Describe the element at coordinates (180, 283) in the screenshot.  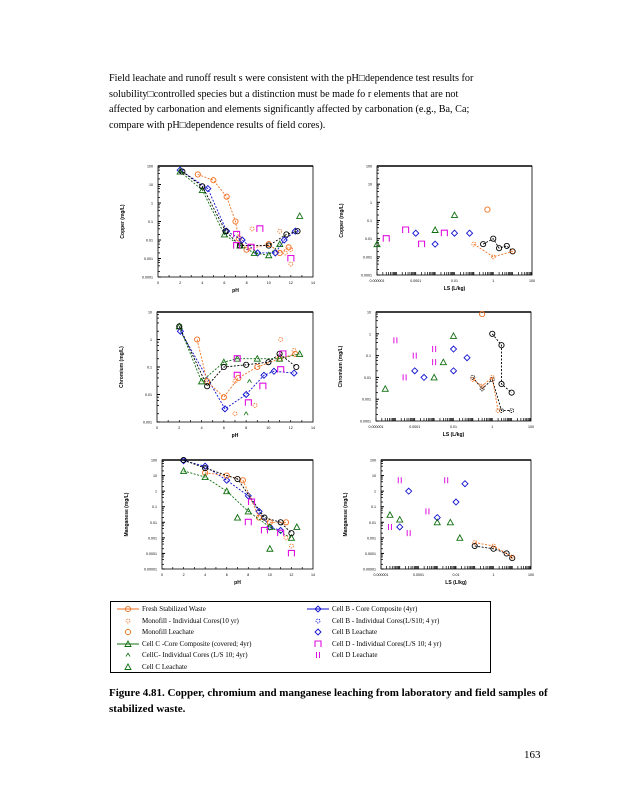
I see `x-tick-label: 2` at that location.